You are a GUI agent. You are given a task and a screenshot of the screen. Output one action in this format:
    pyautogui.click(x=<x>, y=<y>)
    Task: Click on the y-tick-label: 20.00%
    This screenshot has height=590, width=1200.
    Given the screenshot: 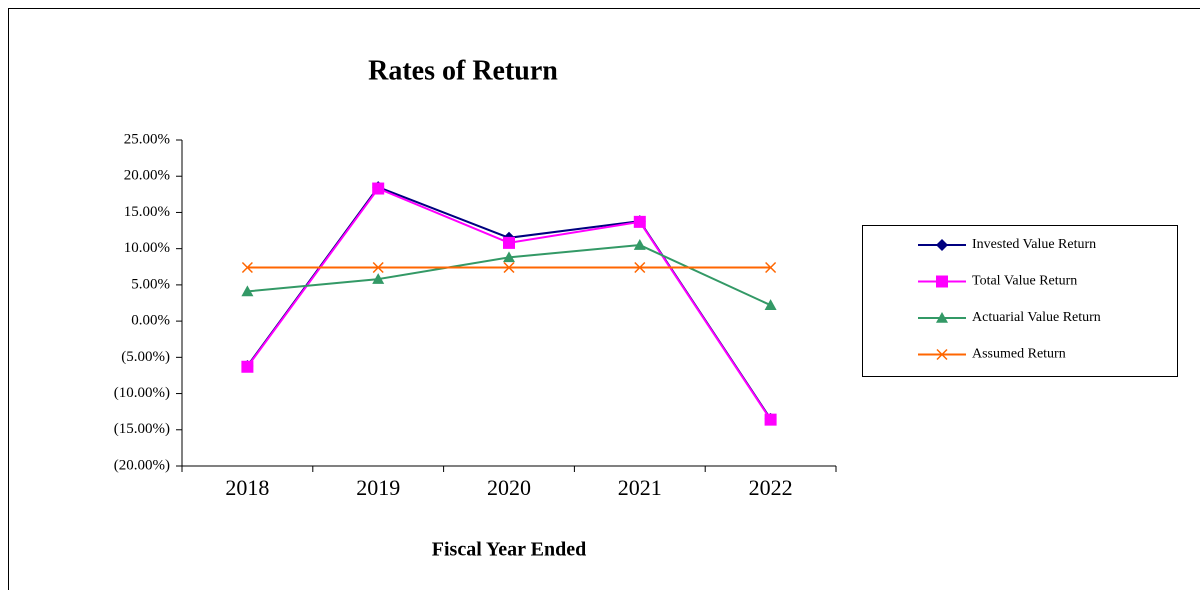 What is the action you would take?
    pyautogui.click(x=147, y=176)
    